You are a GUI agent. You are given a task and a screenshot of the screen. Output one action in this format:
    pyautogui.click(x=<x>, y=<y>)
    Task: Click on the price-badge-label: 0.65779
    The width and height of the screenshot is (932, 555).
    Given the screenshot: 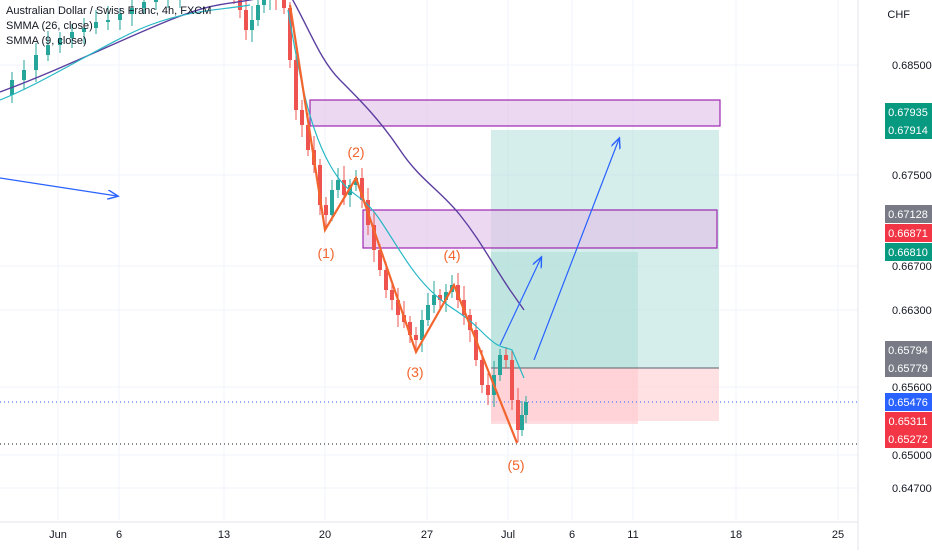 What is the action you would take?
    pyautogui.click(x=908, y=369)
    